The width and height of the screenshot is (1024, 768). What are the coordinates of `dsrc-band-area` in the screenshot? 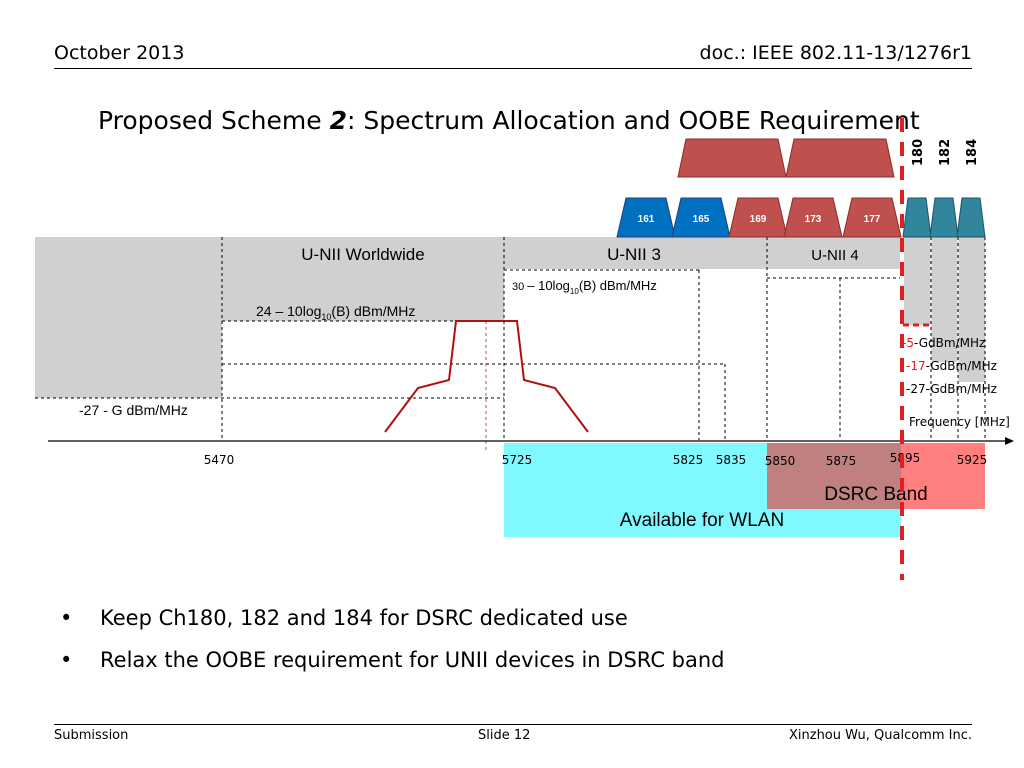 It's located at (943, 476).